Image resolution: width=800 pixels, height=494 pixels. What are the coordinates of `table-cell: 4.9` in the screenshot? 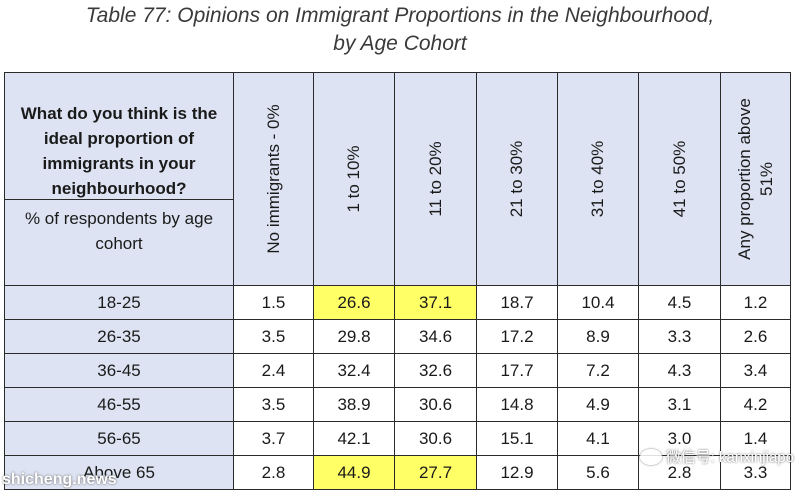 It's located at (598, 404).